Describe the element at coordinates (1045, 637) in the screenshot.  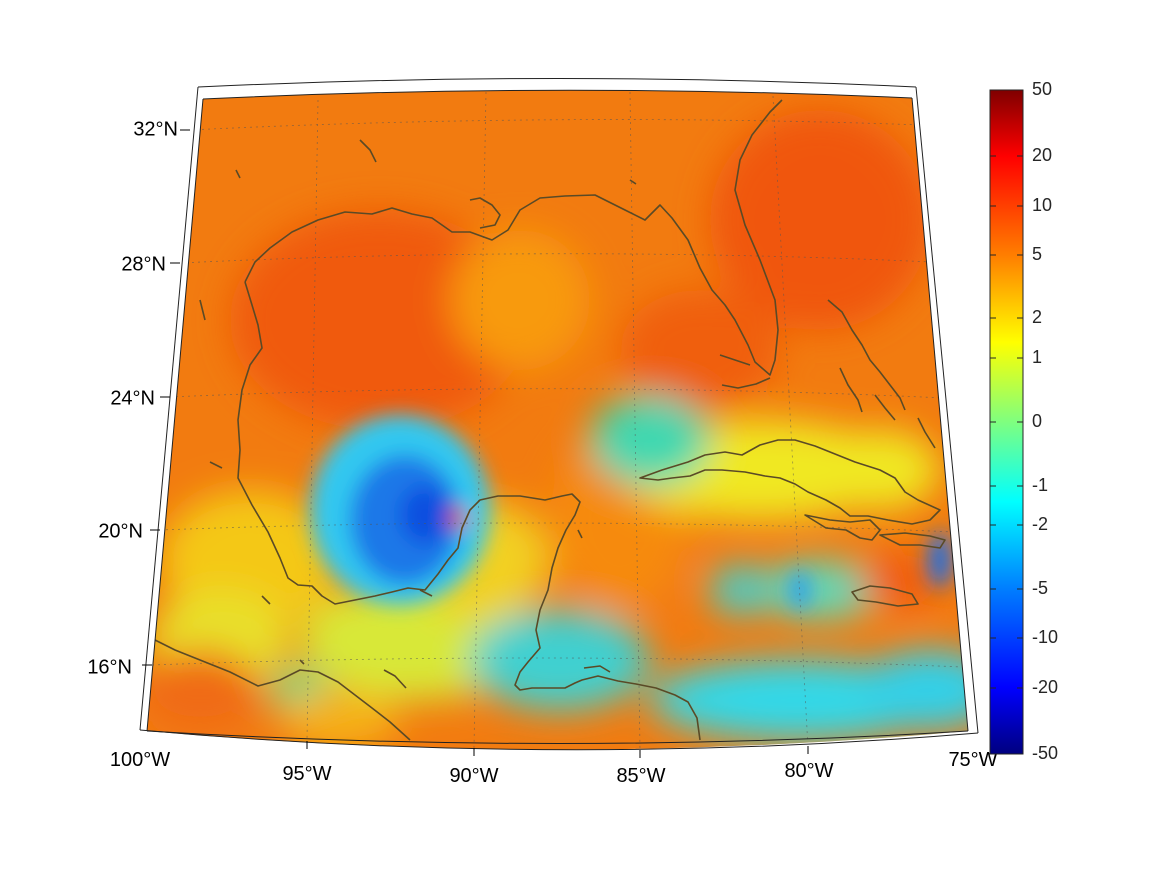
I see `colorbar-tick-label: -10` at that location.